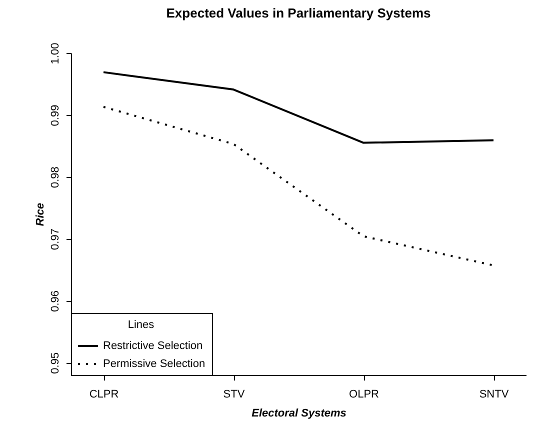 The image size is (534, 430). I want to click on y-axis-title: Rice, so click(40, 214).